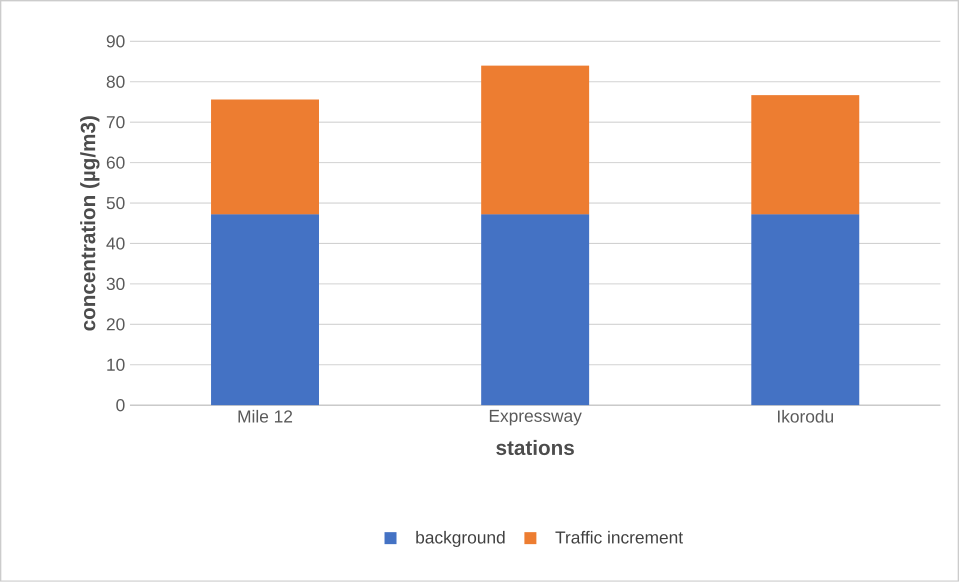 Image resolution: width=959 pixels, height=582 pixels. Describe the element at coordinates (536, 418) in the screenshot. I see `x-tick-label: Expressway` at that location.